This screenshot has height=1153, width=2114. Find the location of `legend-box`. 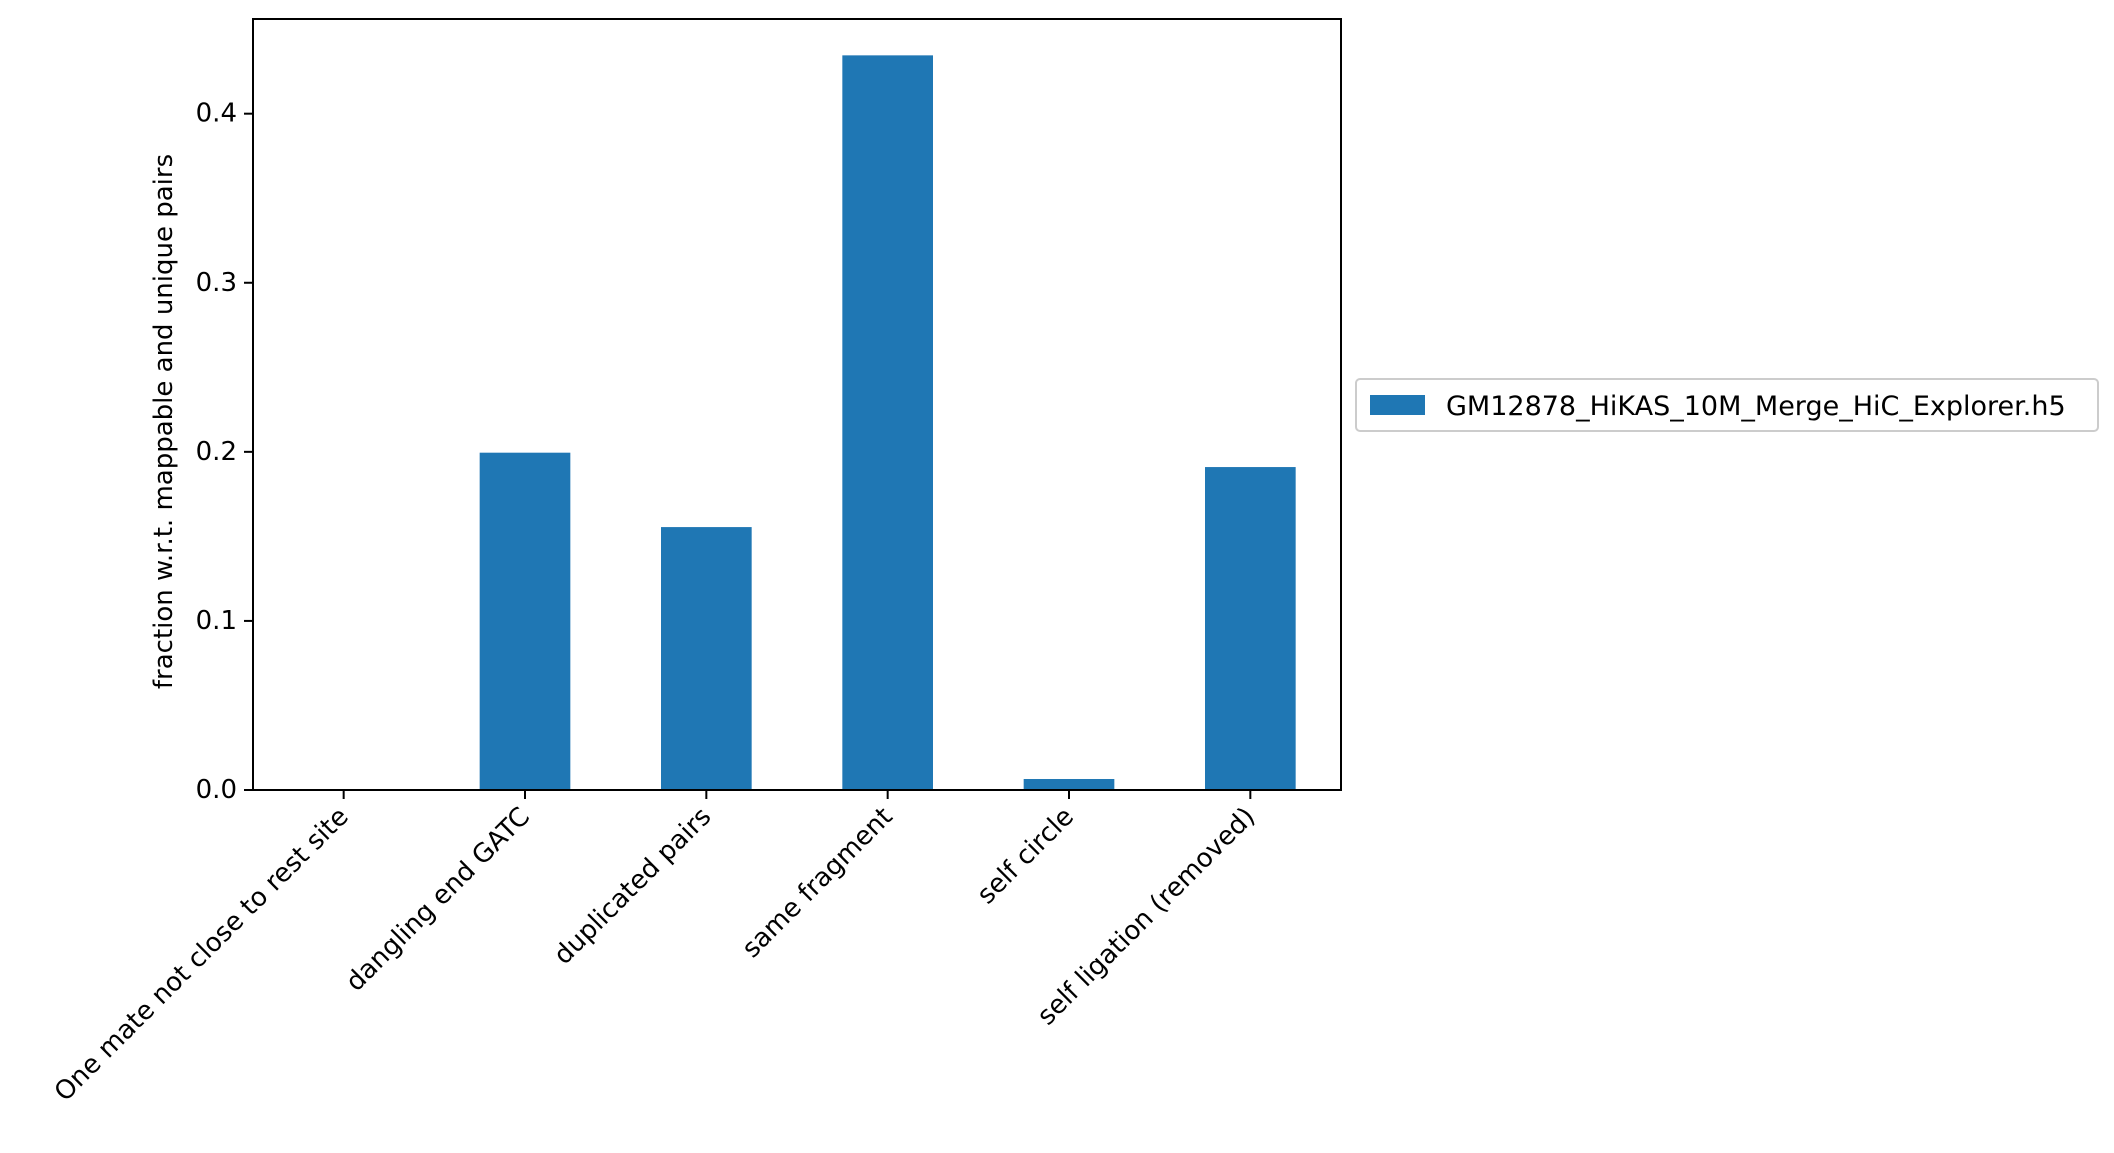

legend-box is located at coordinates (1727, 405).